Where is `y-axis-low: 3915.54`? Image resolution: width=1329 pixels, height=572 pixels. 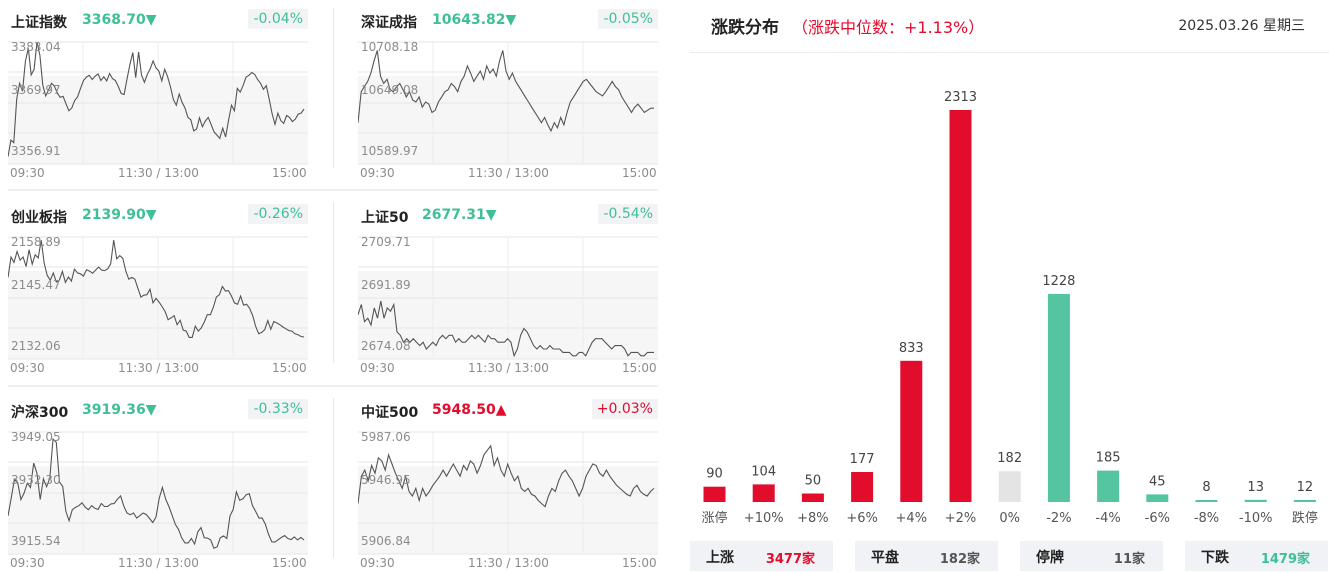
y-axis-low: 3915.54 is located at coordinates (36, 541).